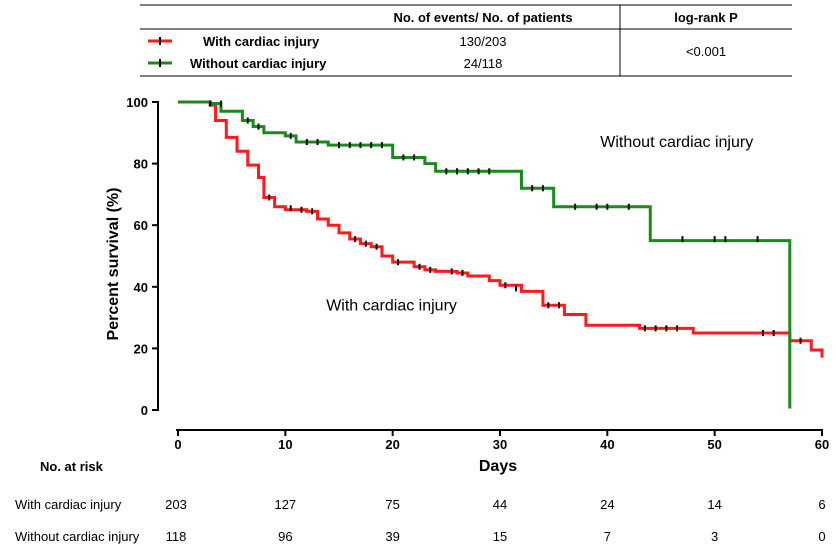 The image size is (836, 558). I want to click on risk-value: 14, so click(714, 504).